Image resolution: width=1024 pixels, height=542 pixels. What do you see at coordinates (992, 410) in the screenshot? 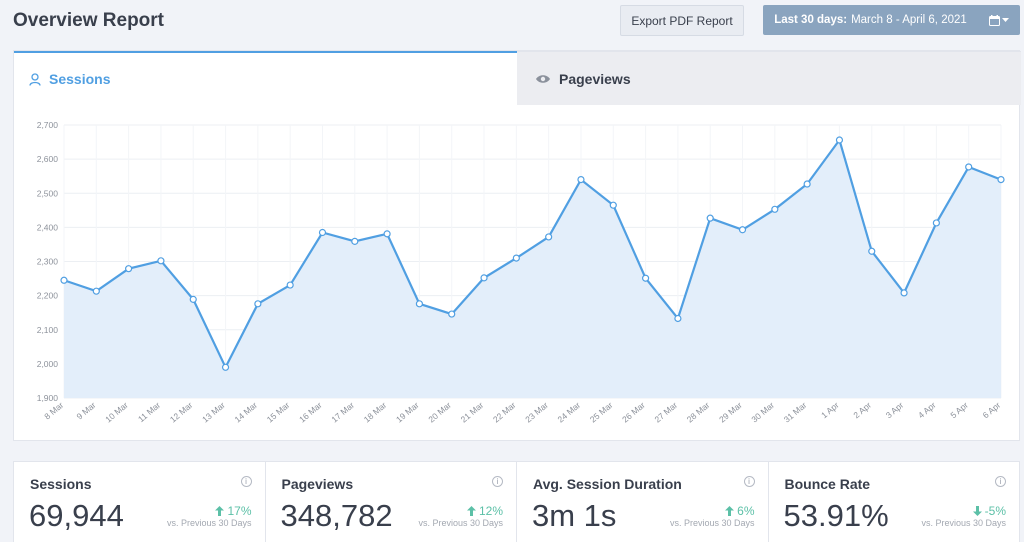
I see `x-tick-label: 6 Apr` at bounding box center [992, 410].